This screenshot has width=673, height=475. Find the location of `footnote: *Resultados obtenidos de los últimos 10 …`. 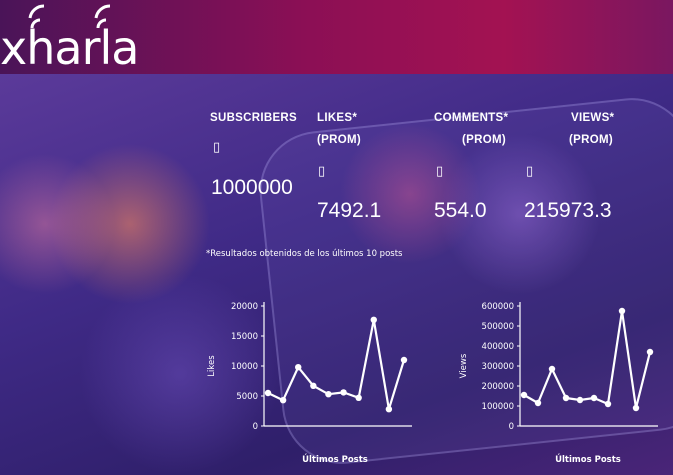

footnote: *Resultados obtenidos de los últimos 10 … is located at coordinates (304, 254).